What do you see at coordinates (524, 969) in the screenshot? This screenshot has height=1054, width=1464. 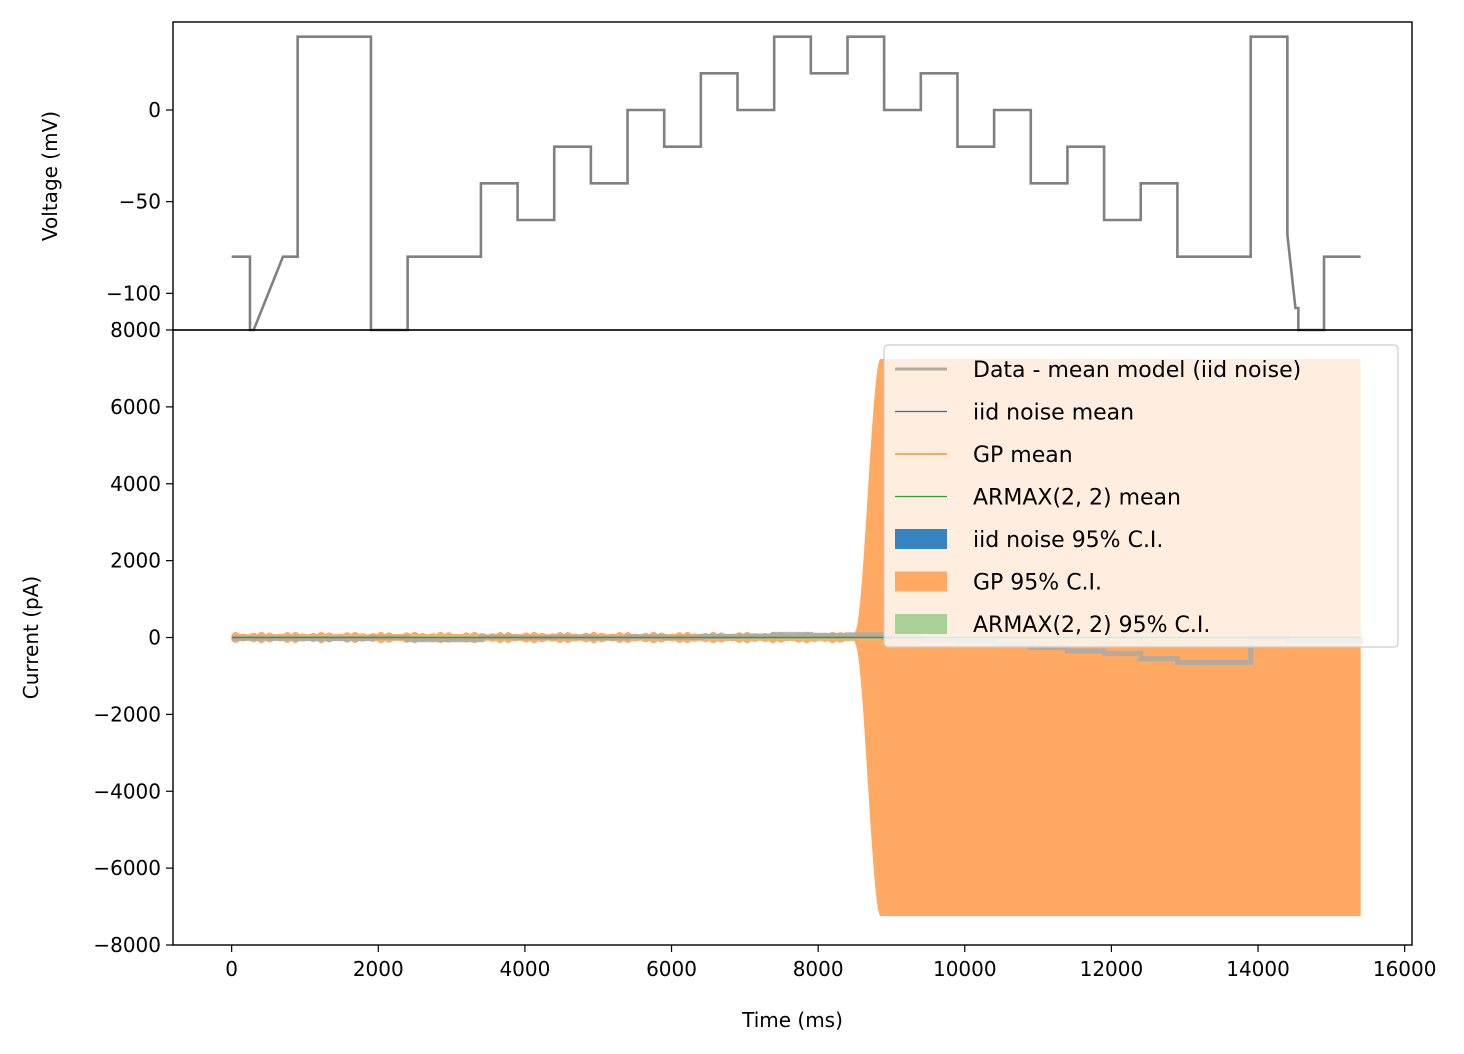 I see `x-tick-label: 4000` at bounding box center [524, 969].